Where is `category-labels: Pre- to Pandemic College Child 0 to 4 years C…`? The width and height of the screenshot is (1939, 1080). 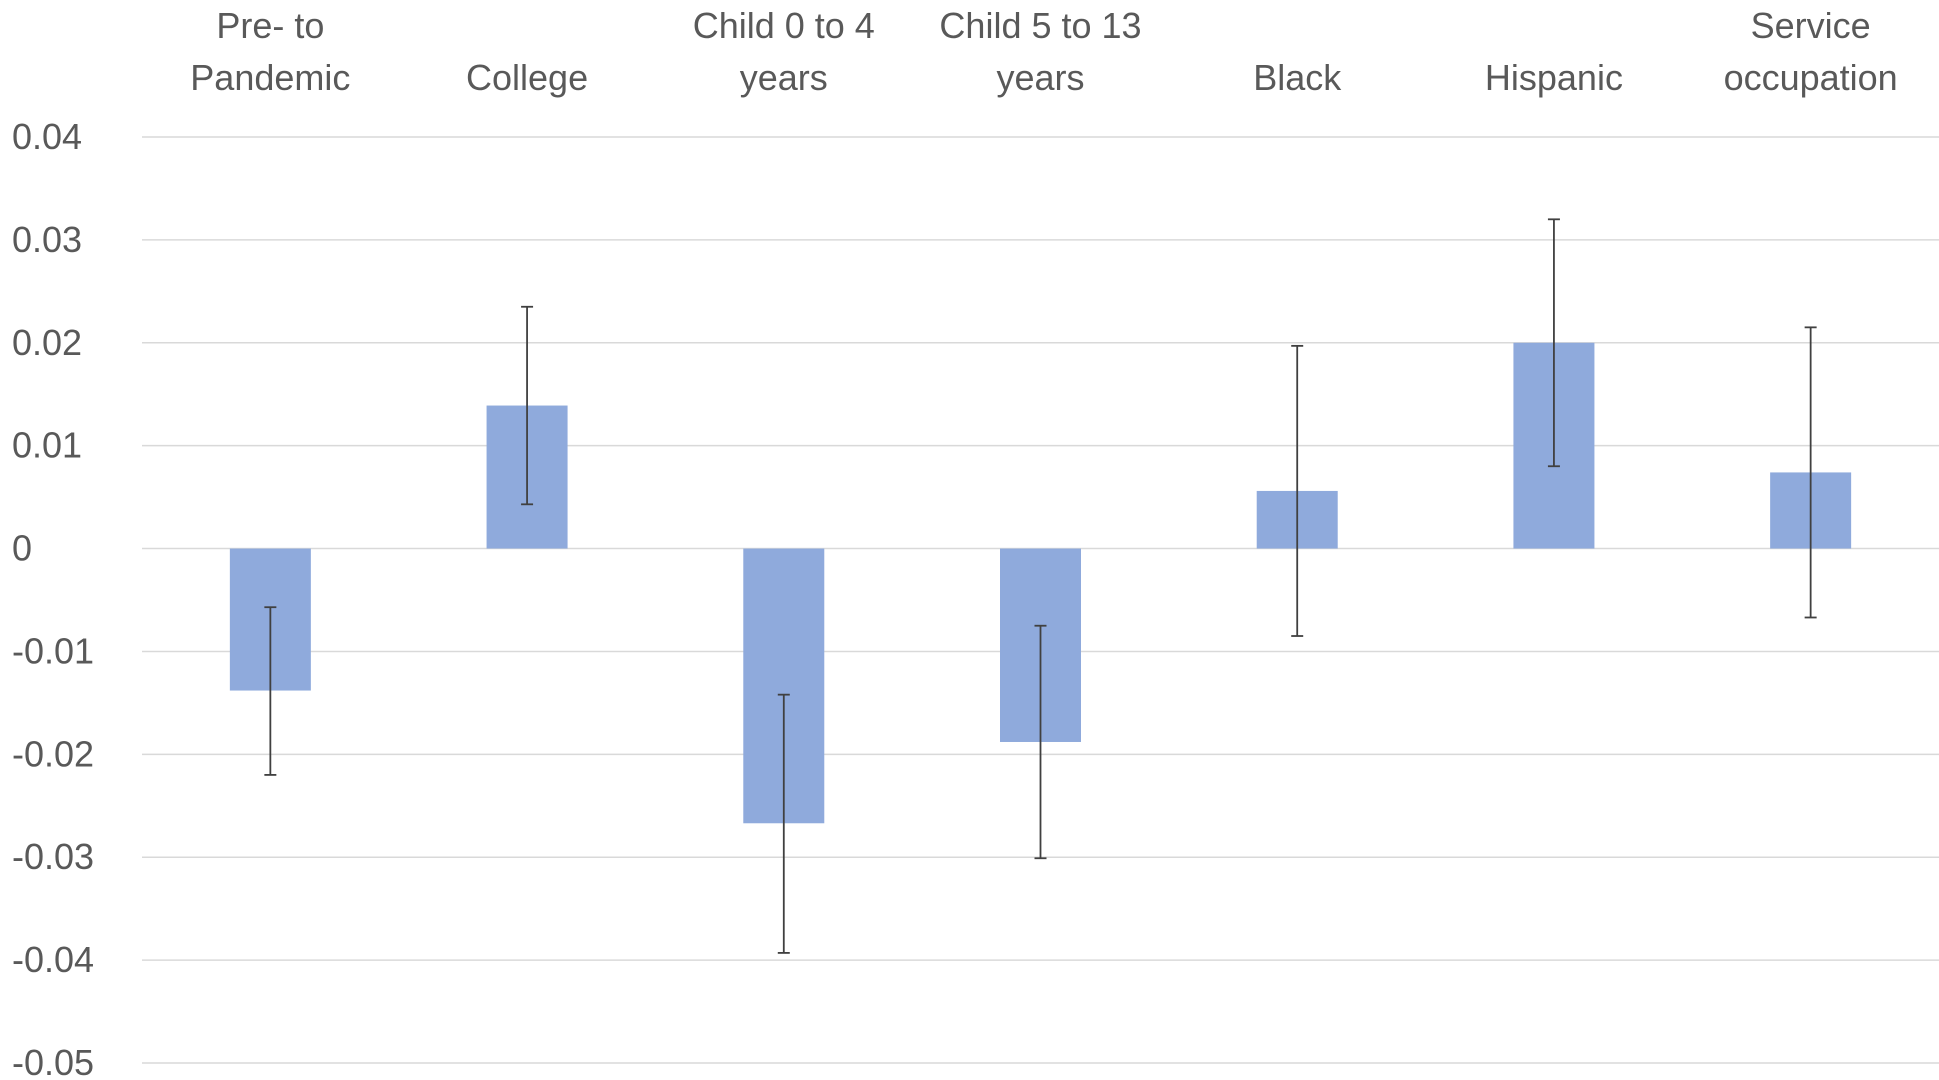 category-labels: Pre- to Pandemic College Child 0 to 4 years C… is located at coordinates (1043, 51).